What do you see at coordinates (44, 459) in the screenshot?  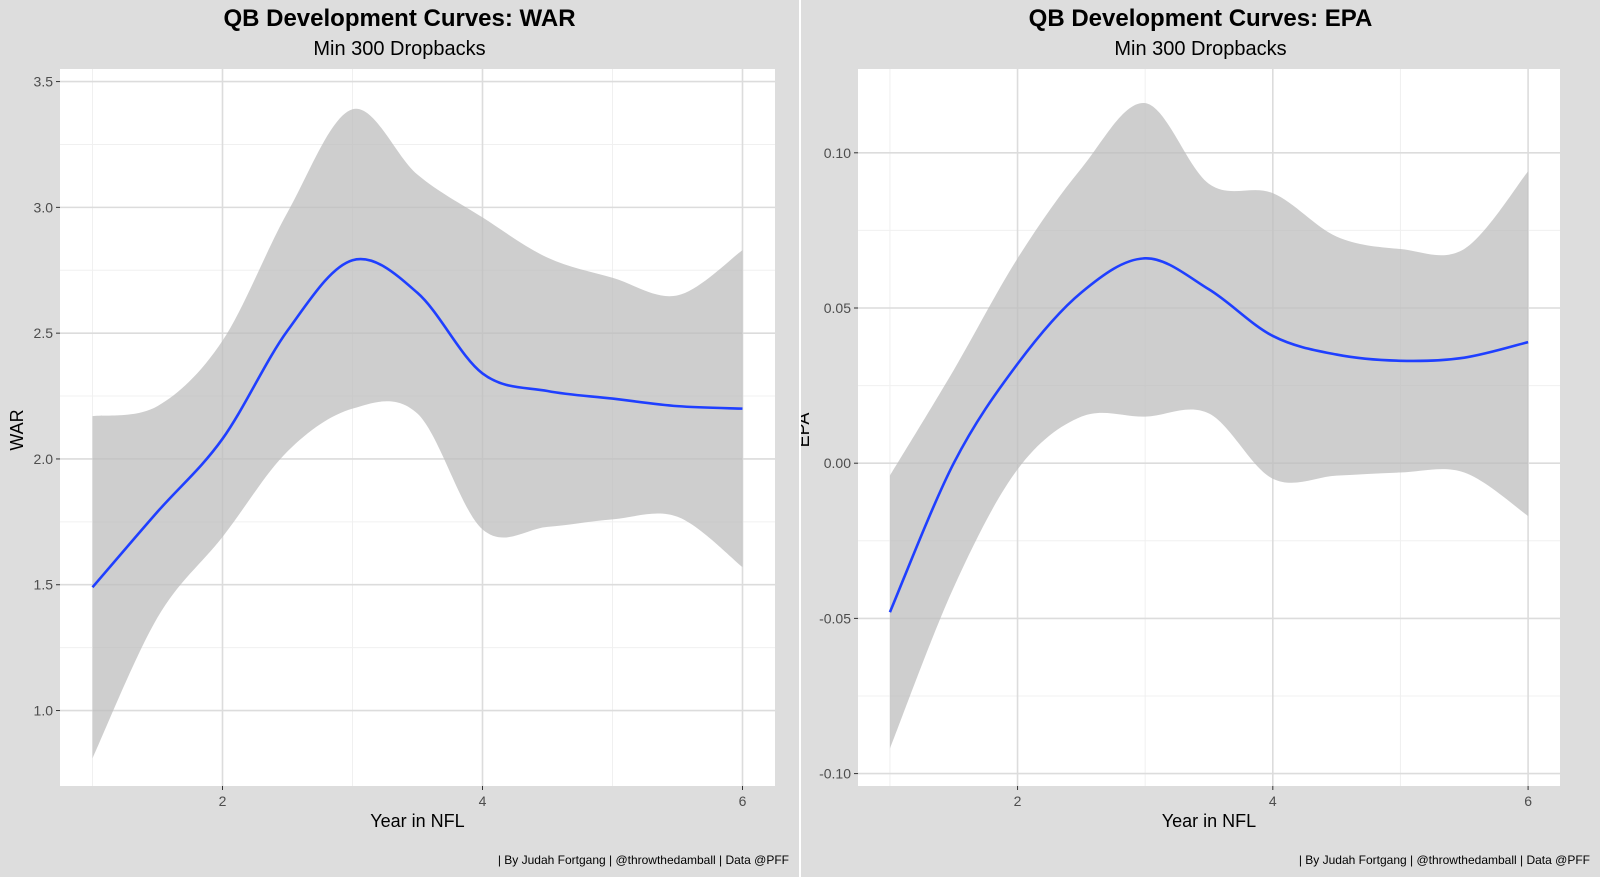 I see `y-tick-label: 2.0` at bounding box center [44, 459].